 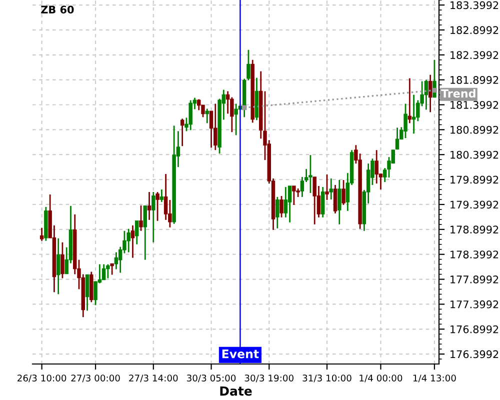 I want to click on x-tick-label: 1/4 00:00, so click(x=381, y=378).